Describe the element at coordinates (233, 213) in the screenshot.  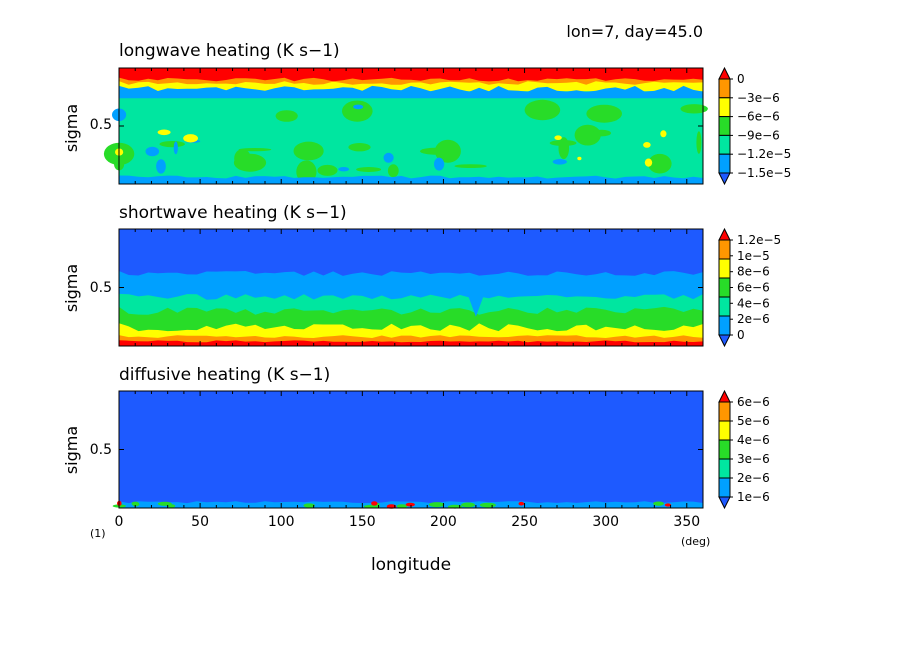
I see `panel-title: shortwave heating (K s−1)` at that location.